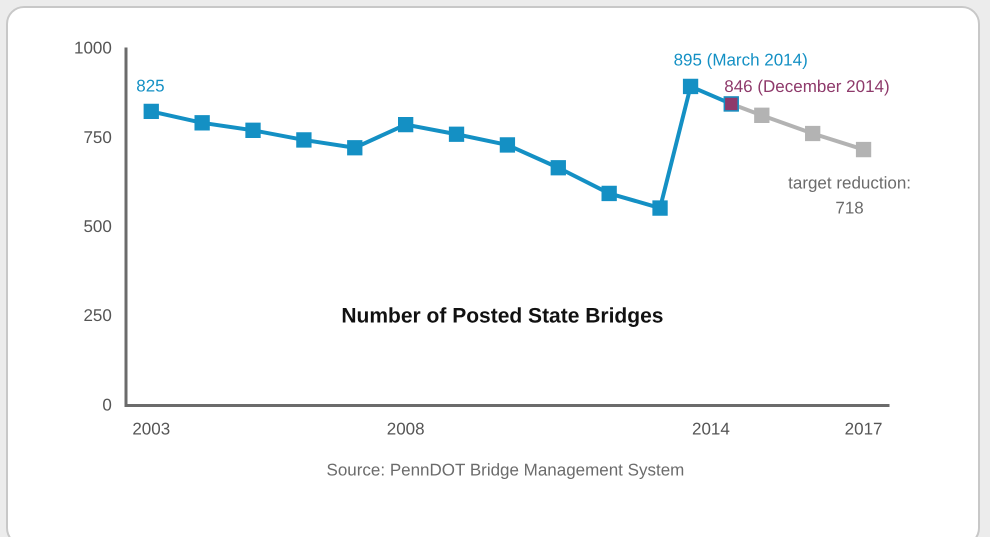 The height and width of the screenshot is (537, 990). What do you see at coordinates (150, 86) in the screenshot?
I see `annotation: 825` at bounding box center [150, 86].